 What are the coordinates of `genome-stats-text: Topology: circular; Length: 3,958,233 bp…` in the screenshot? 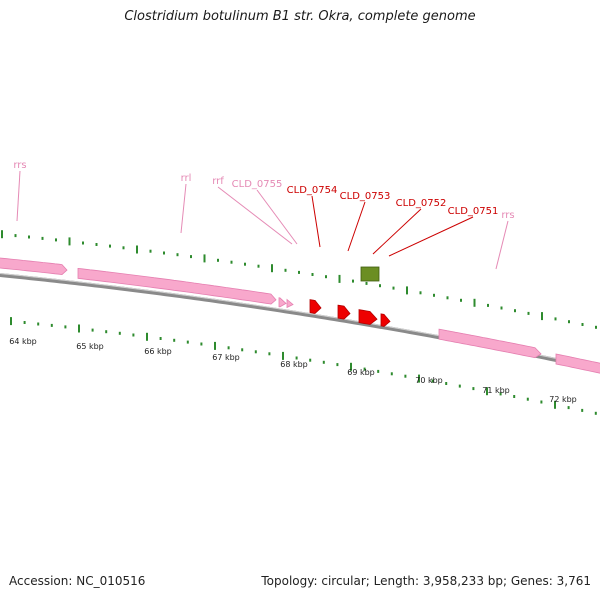 It's located at (426, 581).